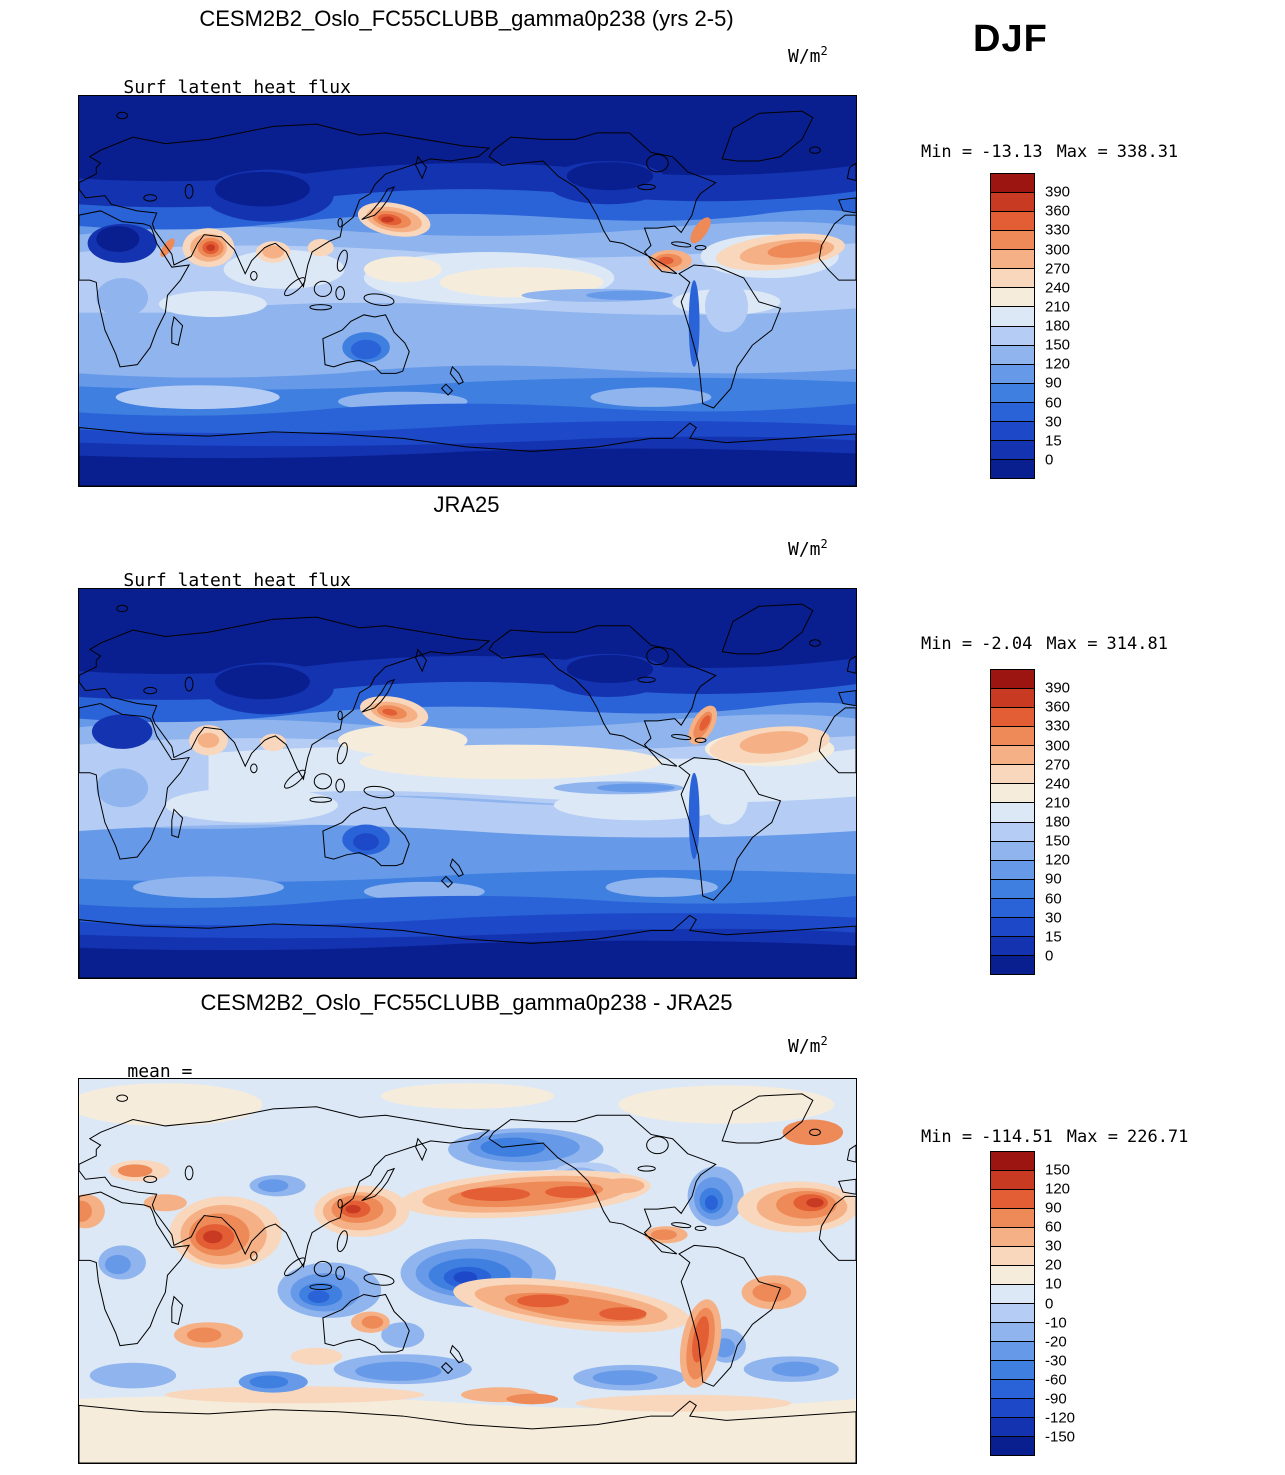  What do you see at coordinates (1077, 1303) in the screenshot?
I see `colorbar-labels: 150 120 90 60 30 20 10 0 -10 -20 -30 -60 -90 -120 -150` at bounding box center [1077, 1303].